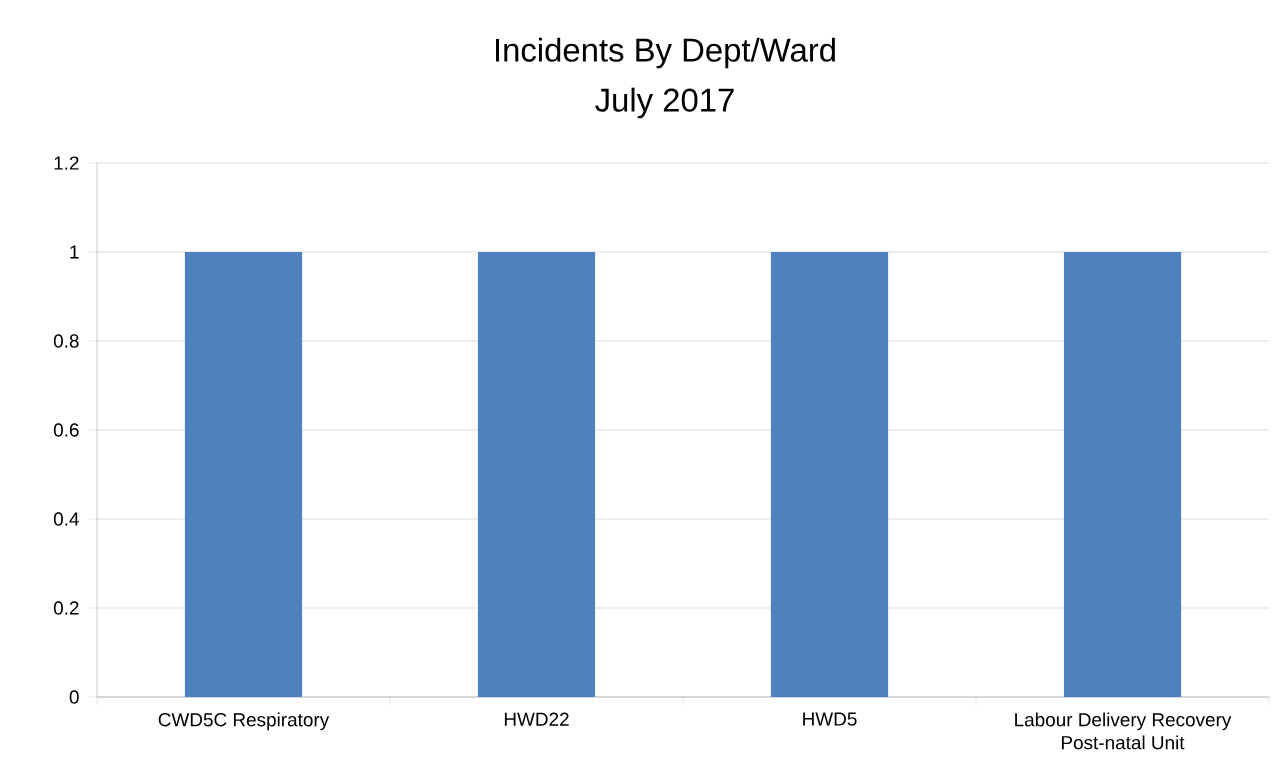  What do you see at coordinates (74, 252) in the screenshot?
I see `y-tick-label: 1` at bounding box center [74, 252].